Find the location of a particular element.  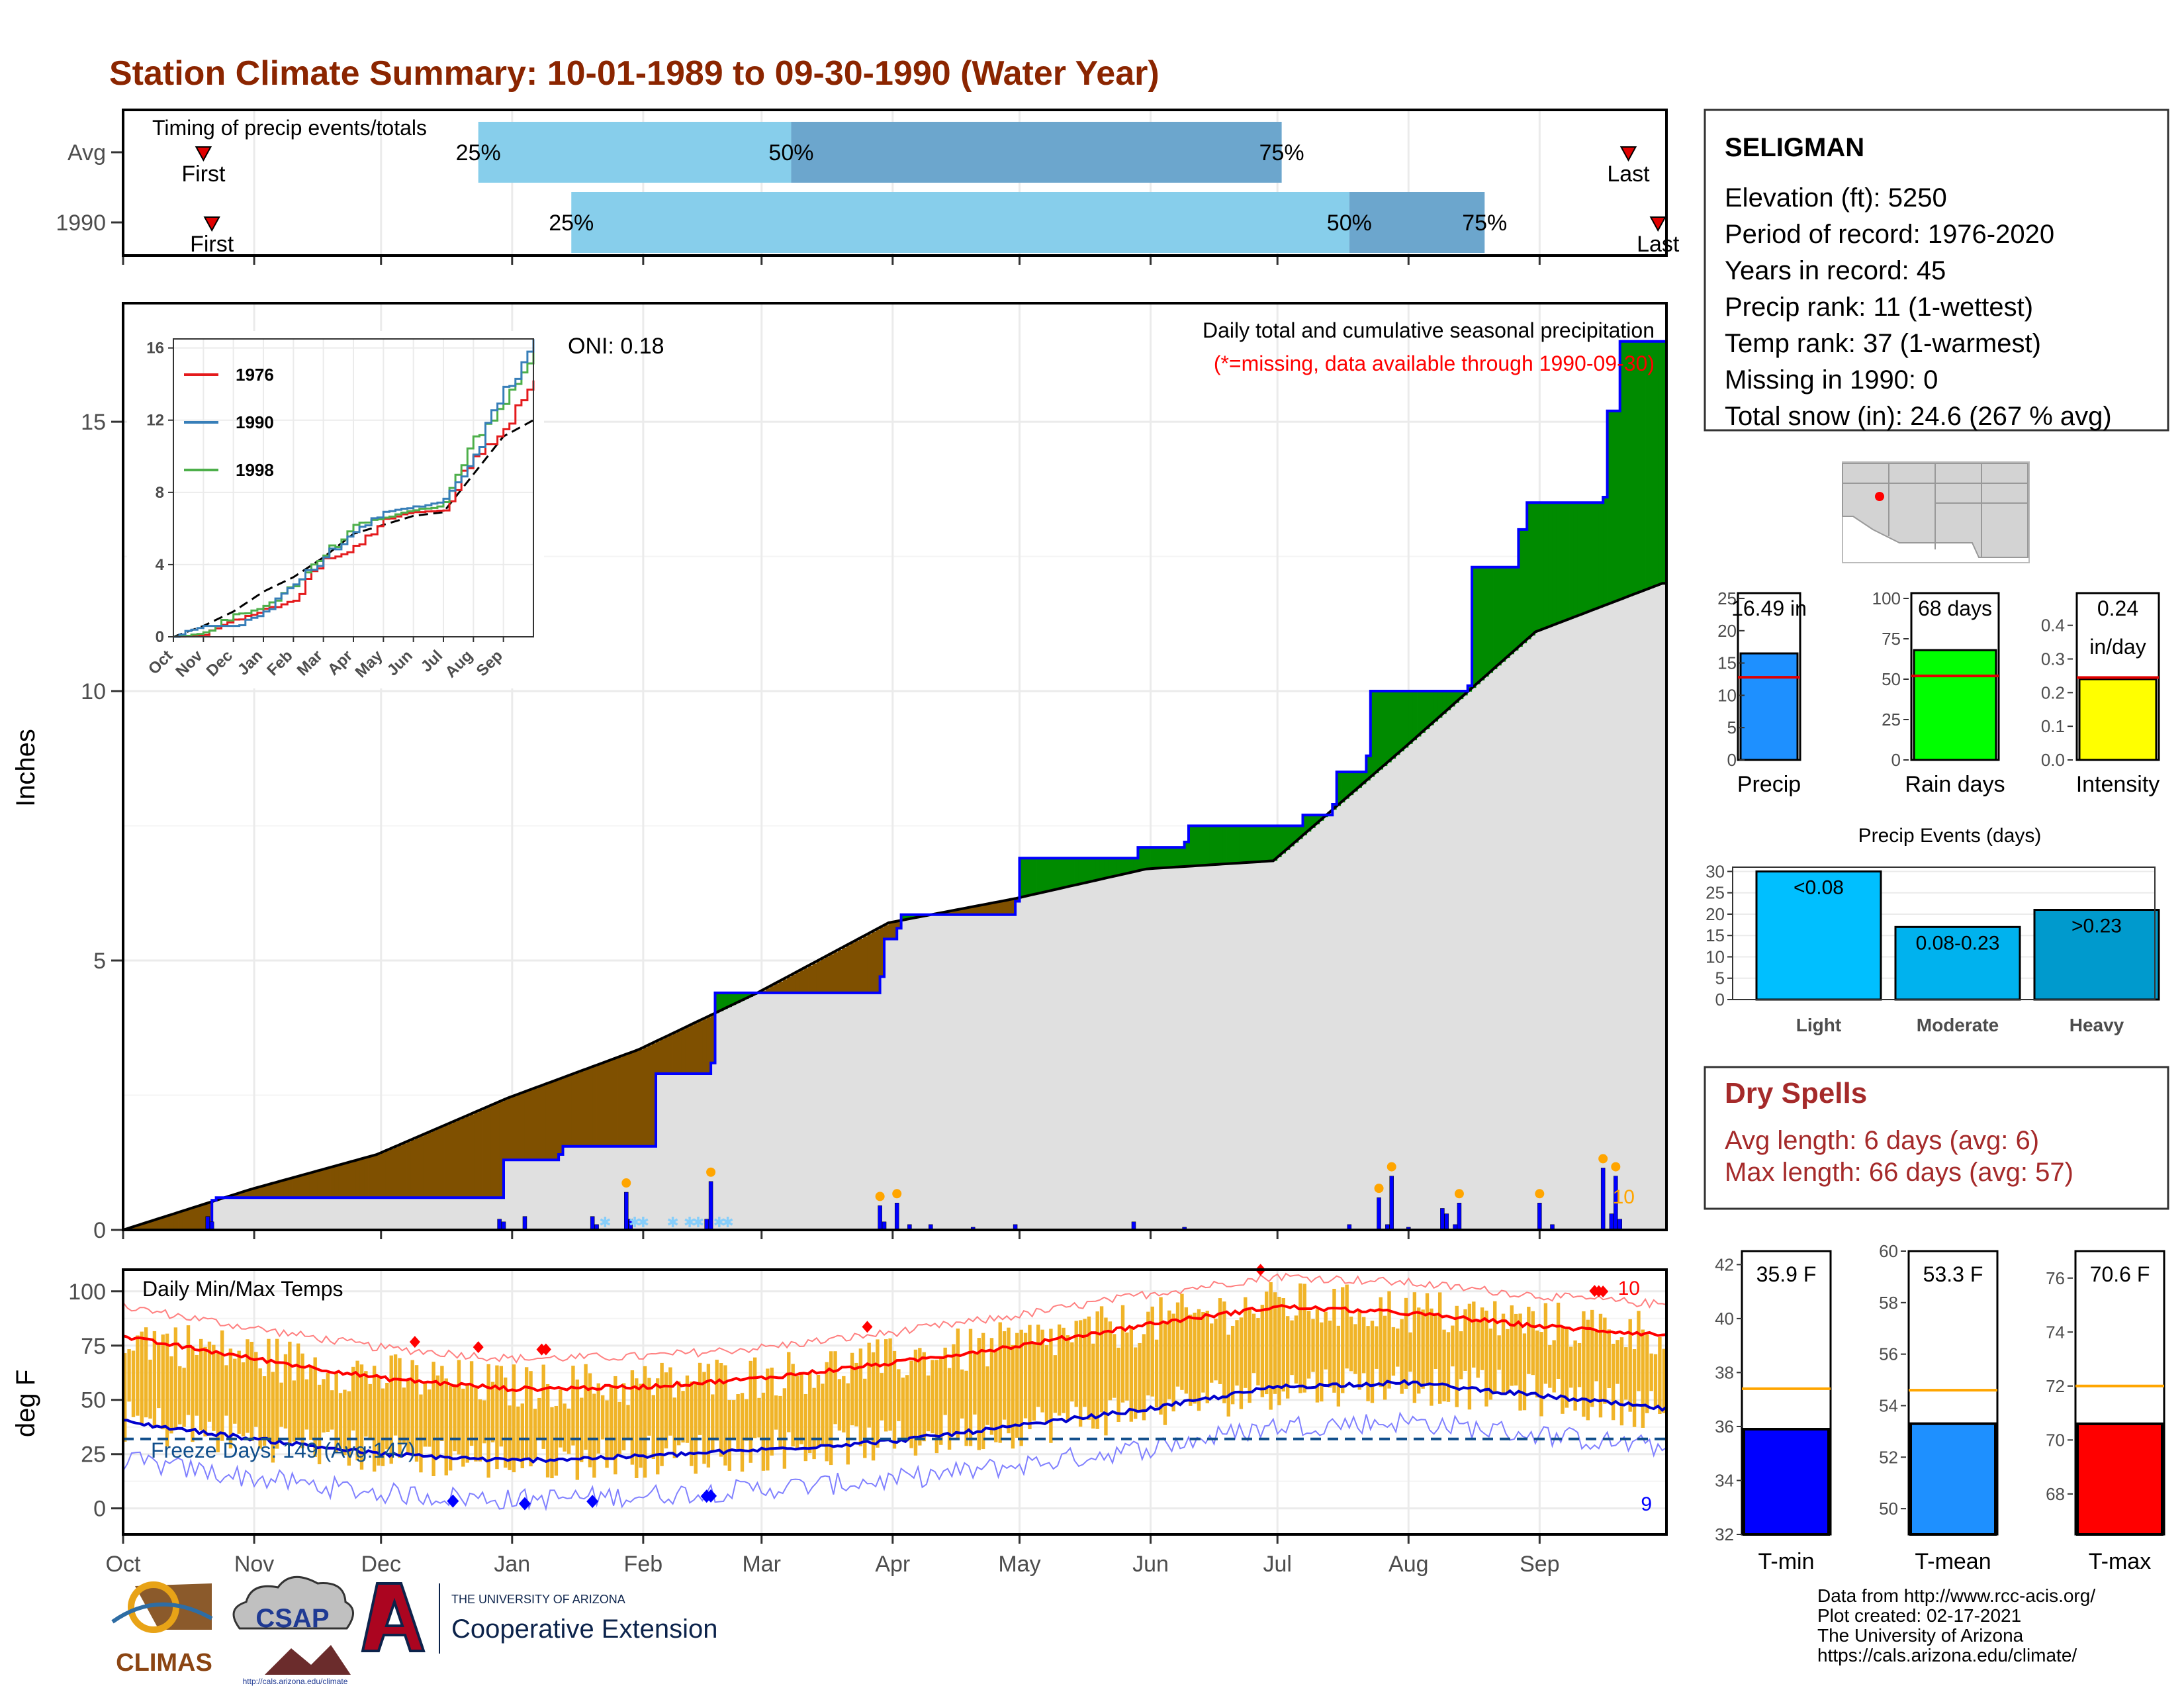

events-y-tick-label: 30 is located at coordinates (1715, 871).